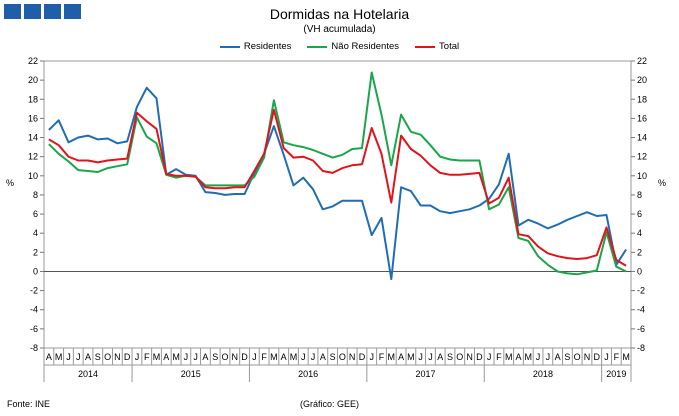 The width and height of the screenshot is (679, 416). I want to click on legend-item-residentes: Residentes, so click(255, 46).